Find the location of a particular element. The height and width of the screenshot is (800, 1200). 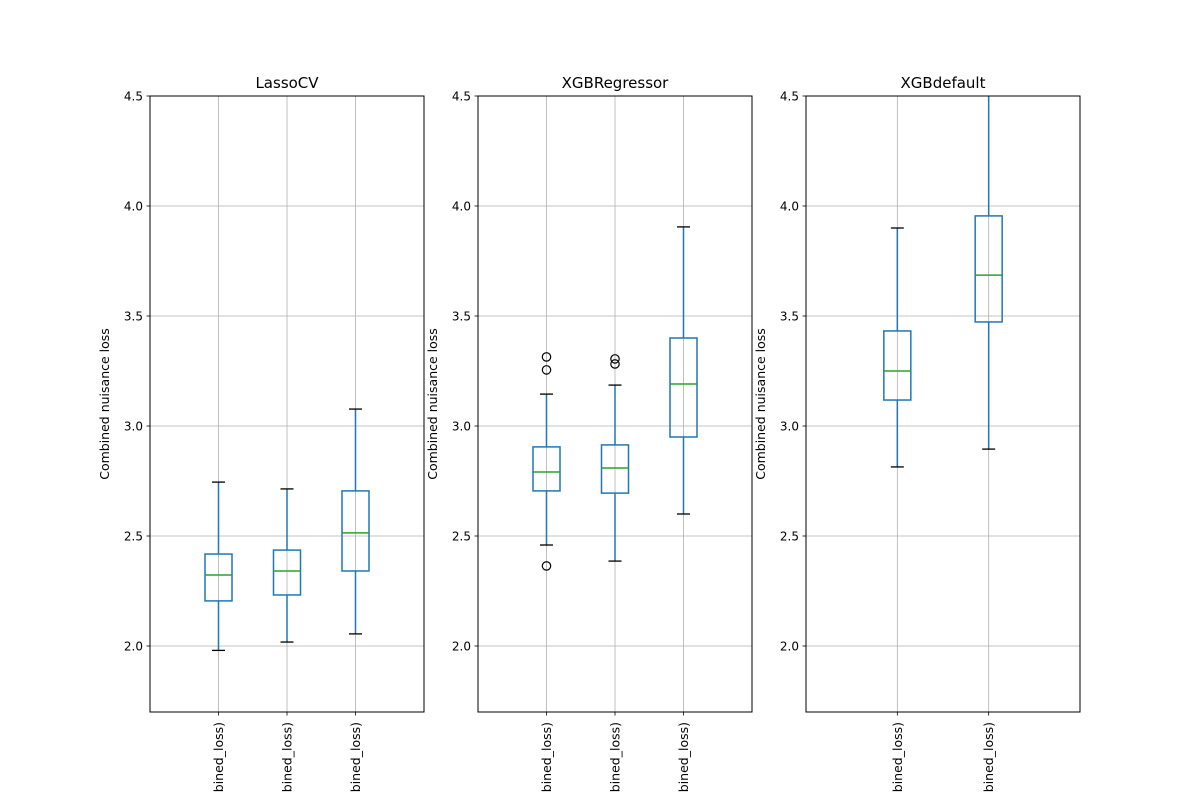

subplot-title: XGBRegressor is located at coordinates (616, 83).